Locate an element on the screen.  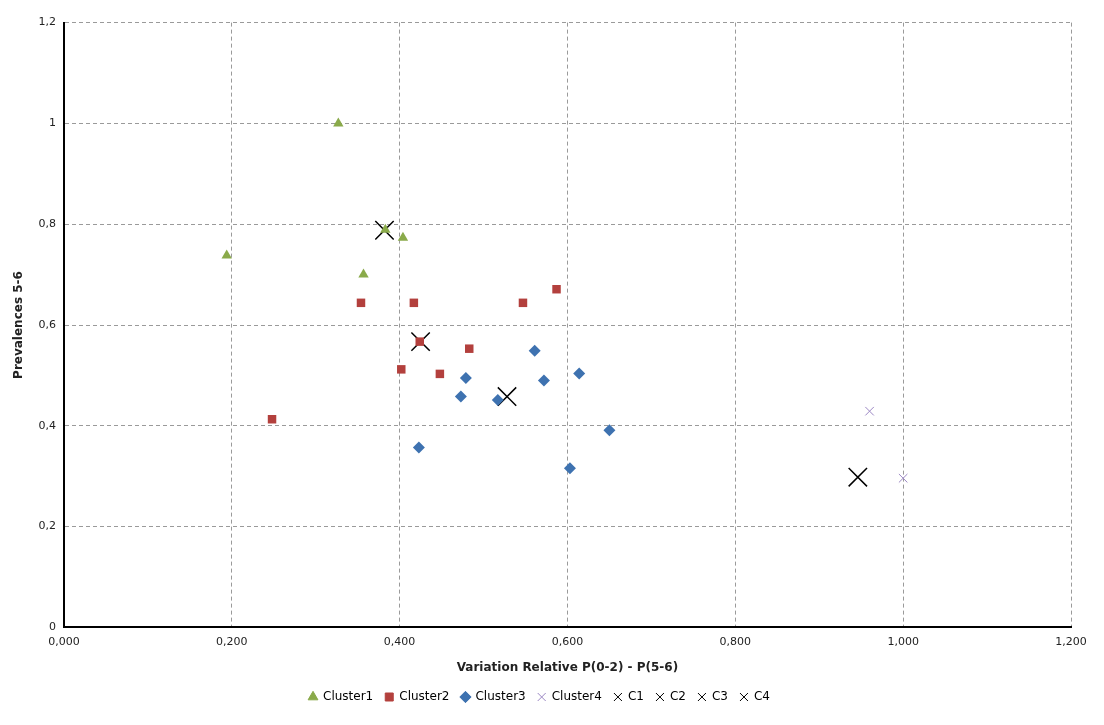
y-tick-label: 1,2 is located at coordinates (47, 22).